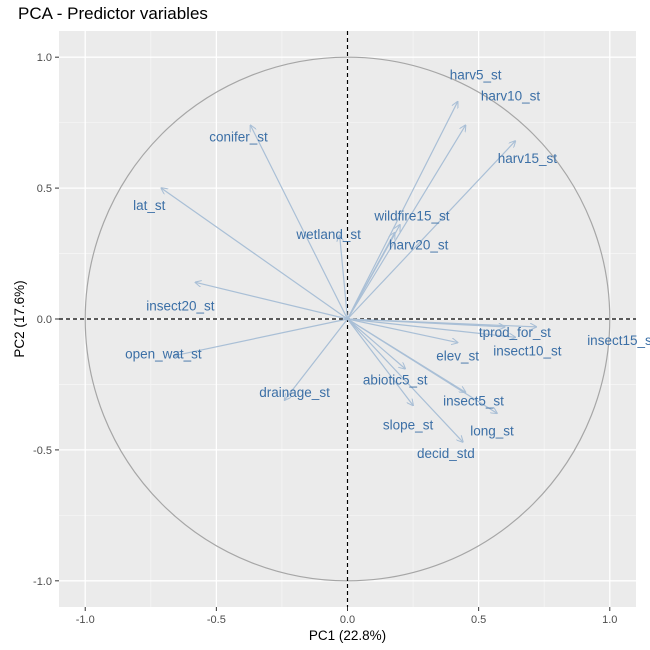 The image size is (650, 650). I want to click on x-tick-label: 0.5, so click(478, 620).